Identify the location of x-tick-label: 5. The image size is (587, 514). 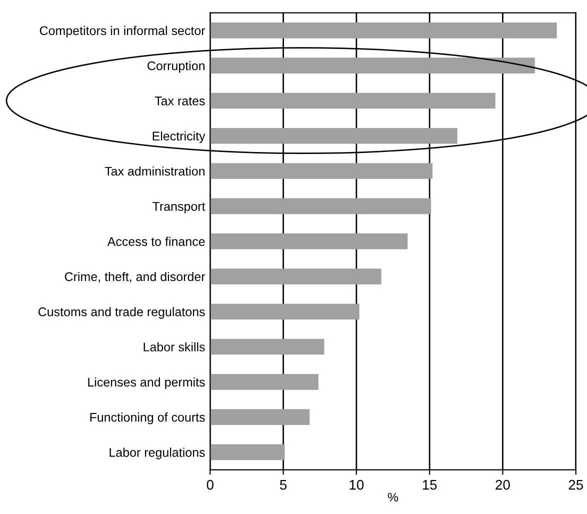
(283, 485).